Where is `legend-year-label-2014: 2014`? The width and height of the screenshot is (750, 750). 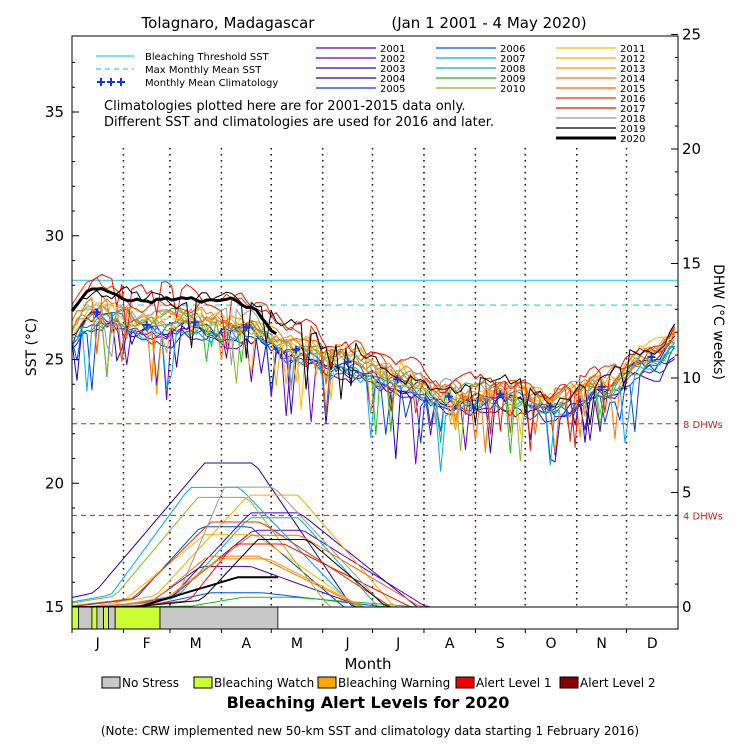 legend-year-label-2014: 2014 is located at coordinates (632, 79).